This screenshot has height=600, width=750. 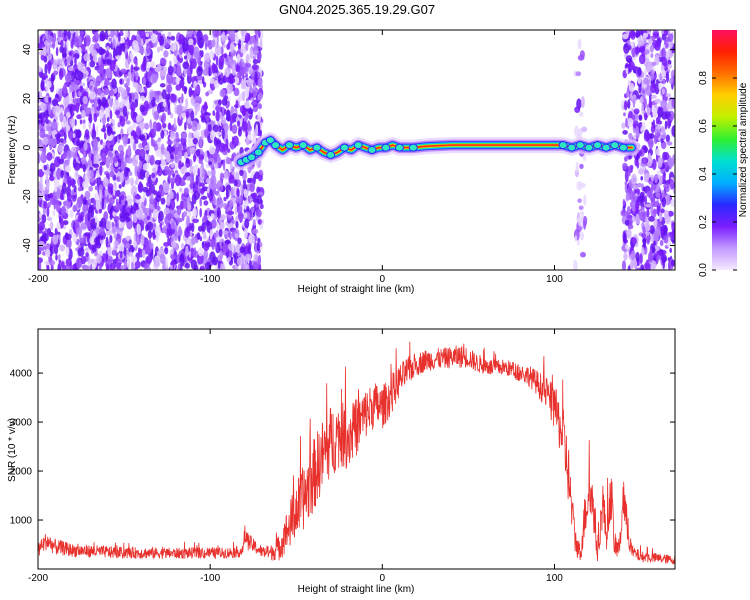 What do you see at coordinates (717, 174) in the screenshot?
I see `colorbar-ticks: 0.0 0.2 0.4 0.6 0.8` at bounding box center [717, 174].